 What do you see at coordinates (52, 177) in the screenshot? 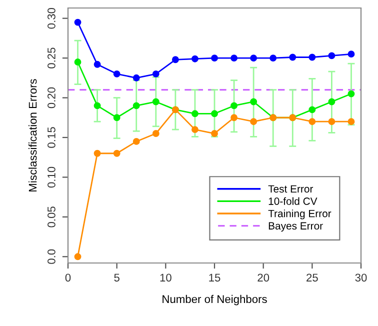
I see `y-tick-label: 0.10` at bounding box center [52, 177].